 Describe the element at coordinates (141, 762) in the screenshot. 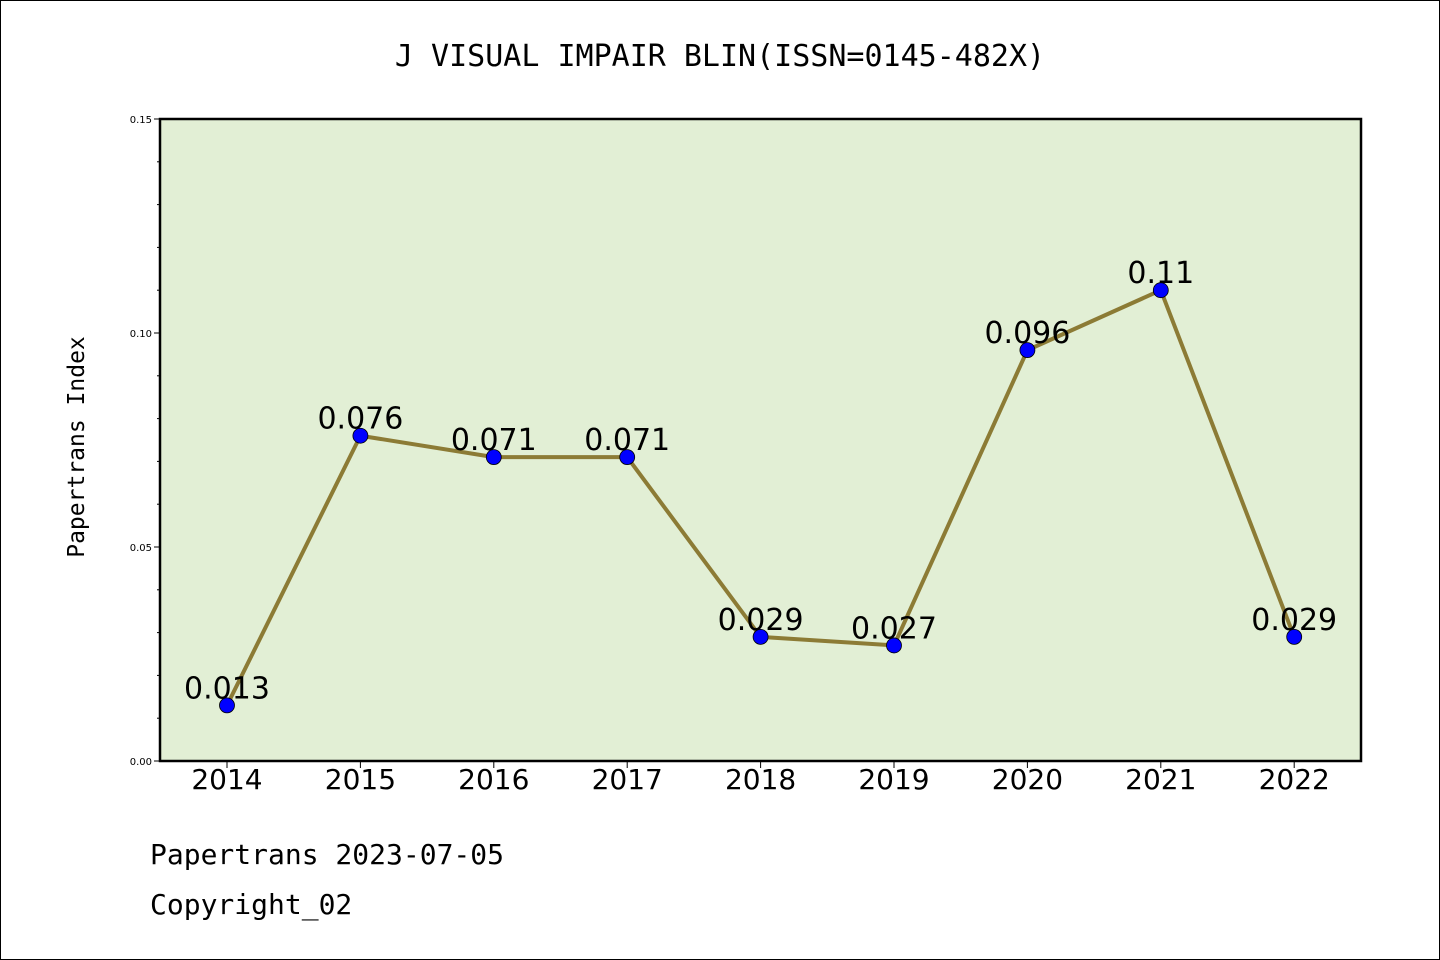

I see `y-tick-label: 0.00` at that location.